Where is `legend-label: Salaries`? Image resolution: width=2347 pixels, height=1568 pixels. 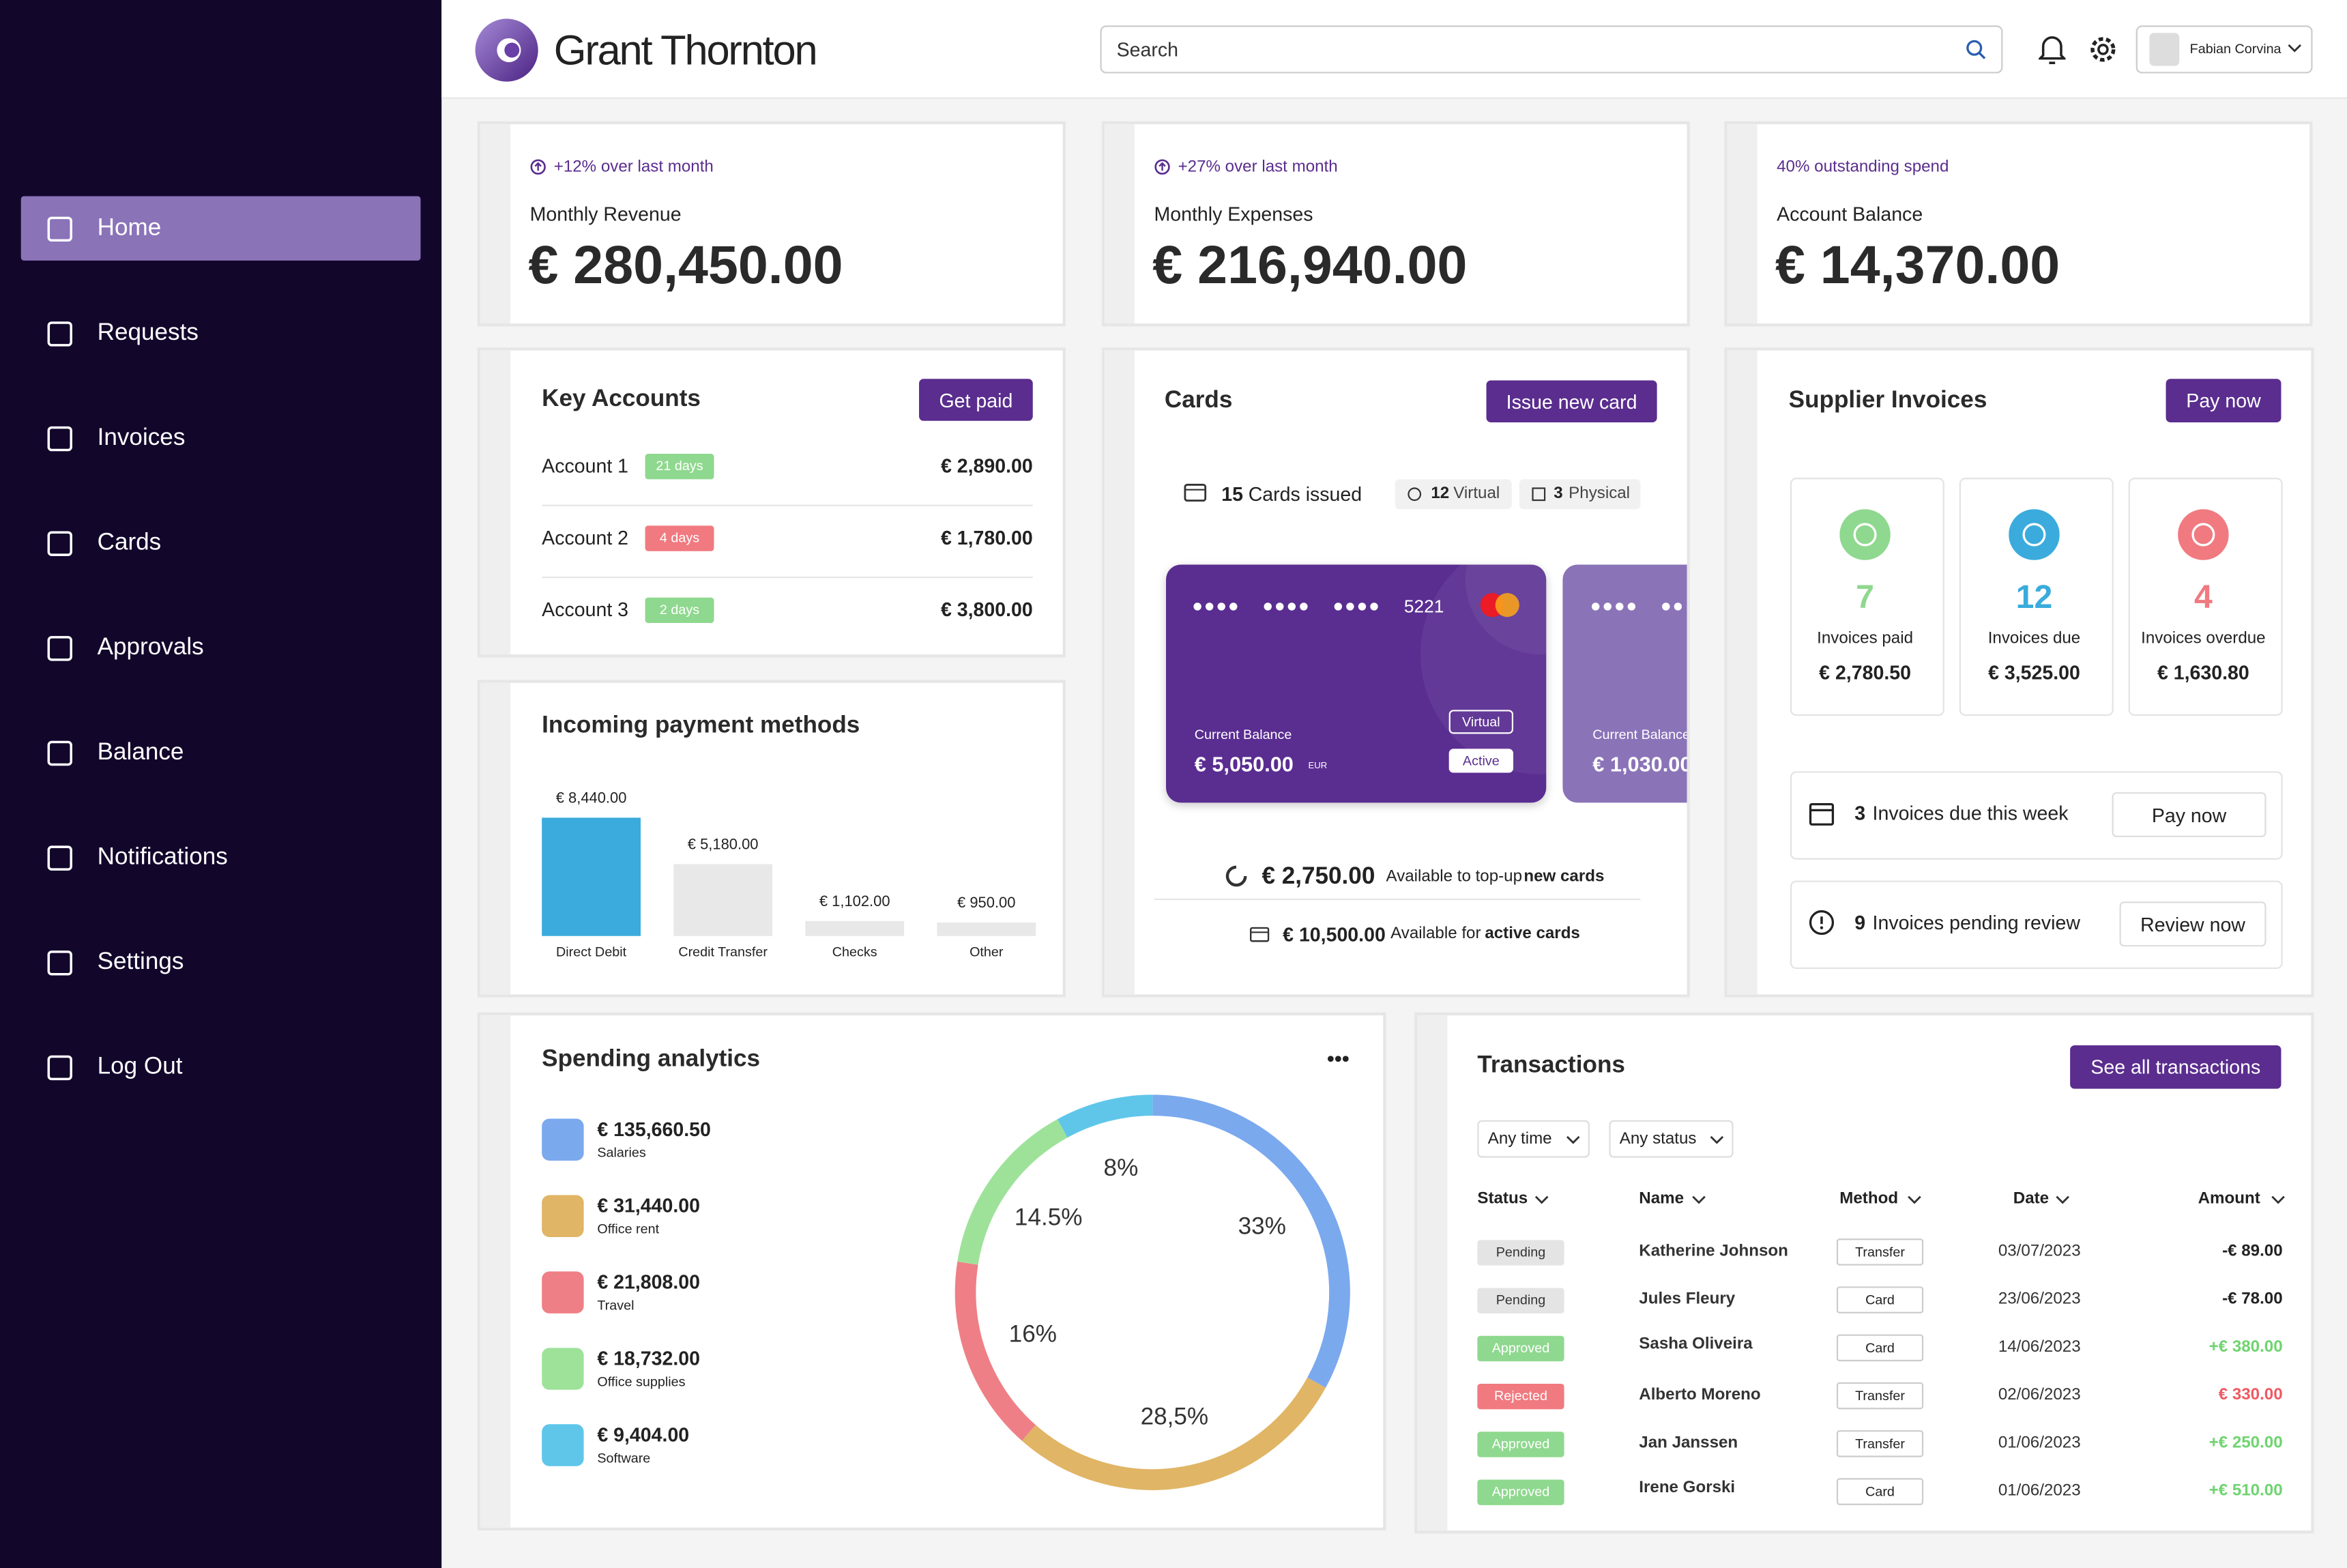
legend-label: Salaries is located at coordinates (621, 1152).